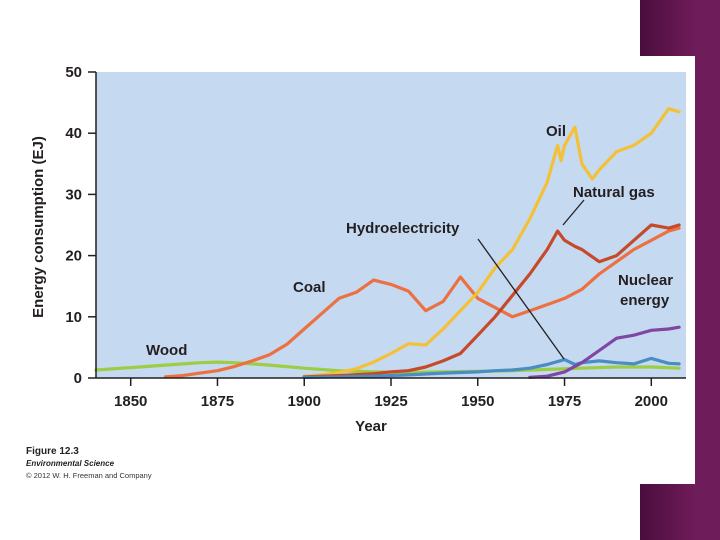 The height and width of the screenshot is (540, 720). Describe the element at coordinates (52, 451) in the screenshot. I see `figure-title: Figure 12.3` at that location.